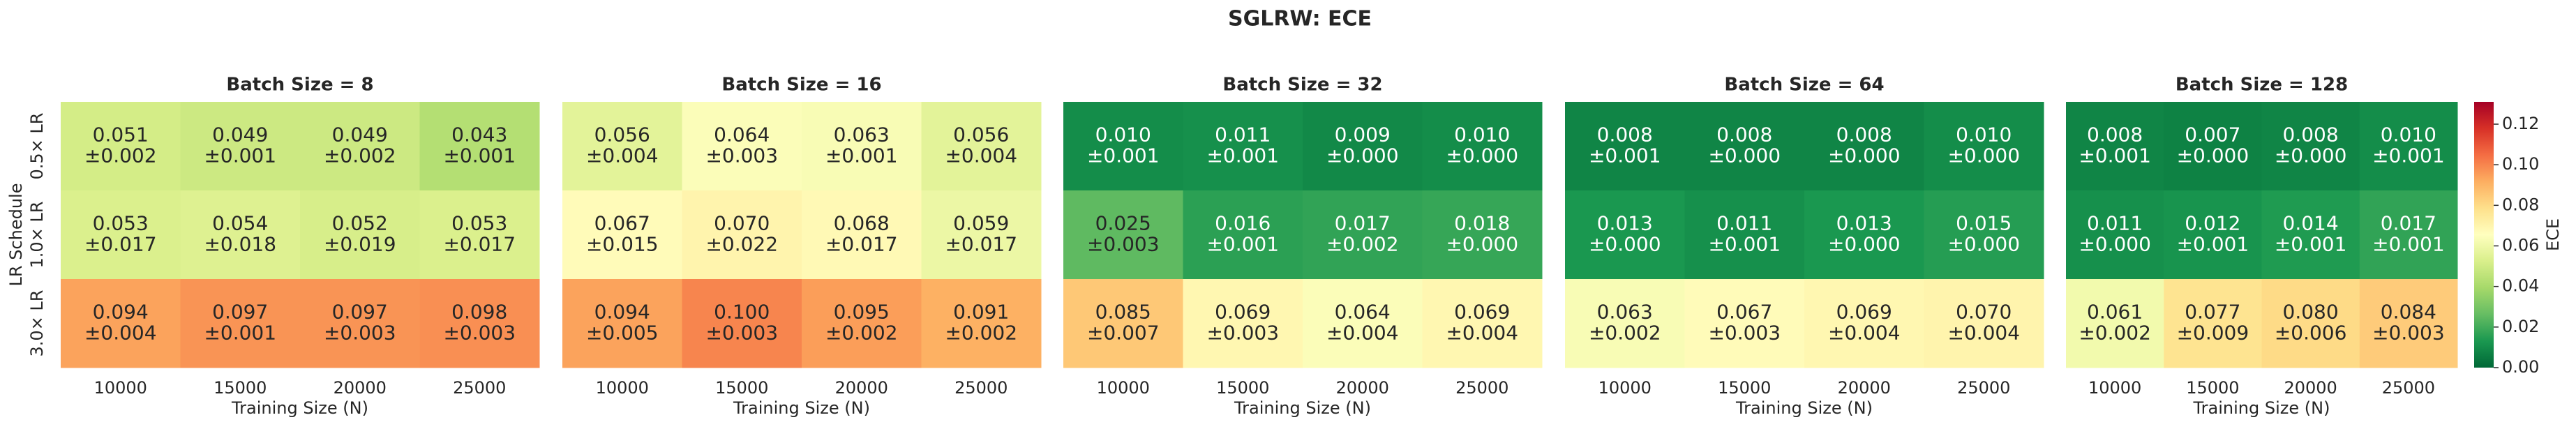 This screenshot has height=429, width=2576. Describe the element at coordinates (479, 312) in the screenshot. I see `cell-value: 0.098` at that location.